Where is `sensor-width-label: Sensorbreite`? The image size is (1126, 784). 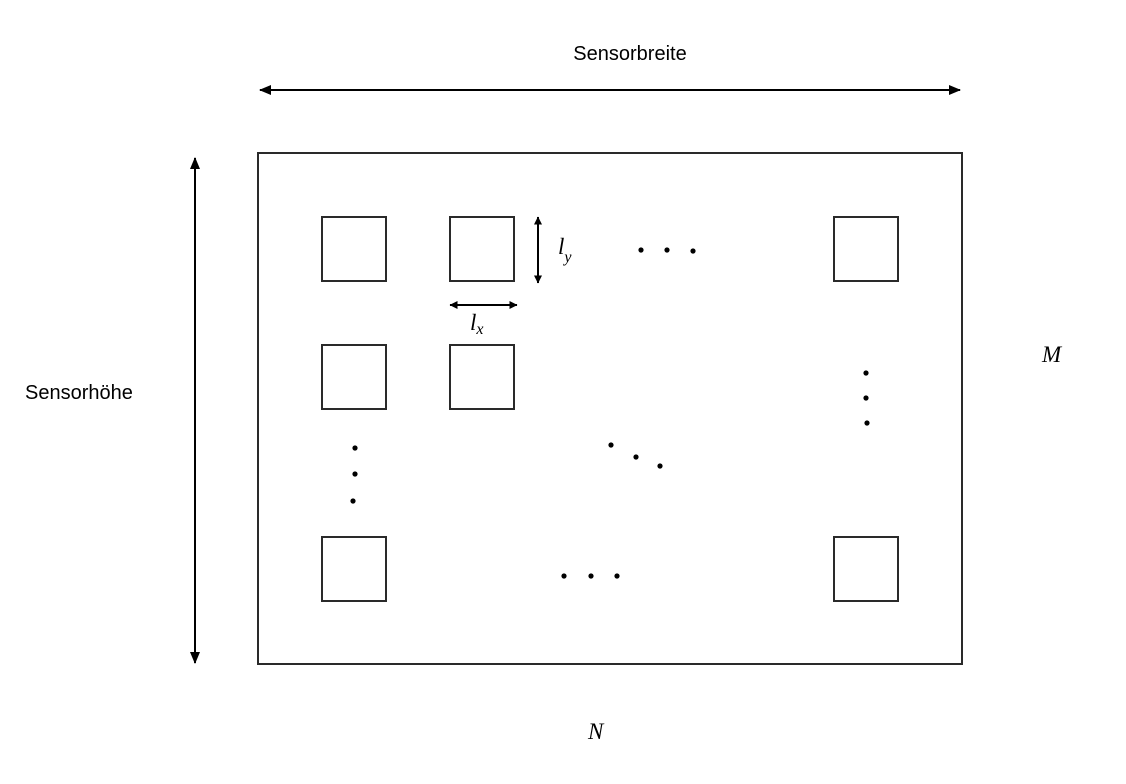
sensor-width-label: Sensorbreite is located at coordinates (629, 54).